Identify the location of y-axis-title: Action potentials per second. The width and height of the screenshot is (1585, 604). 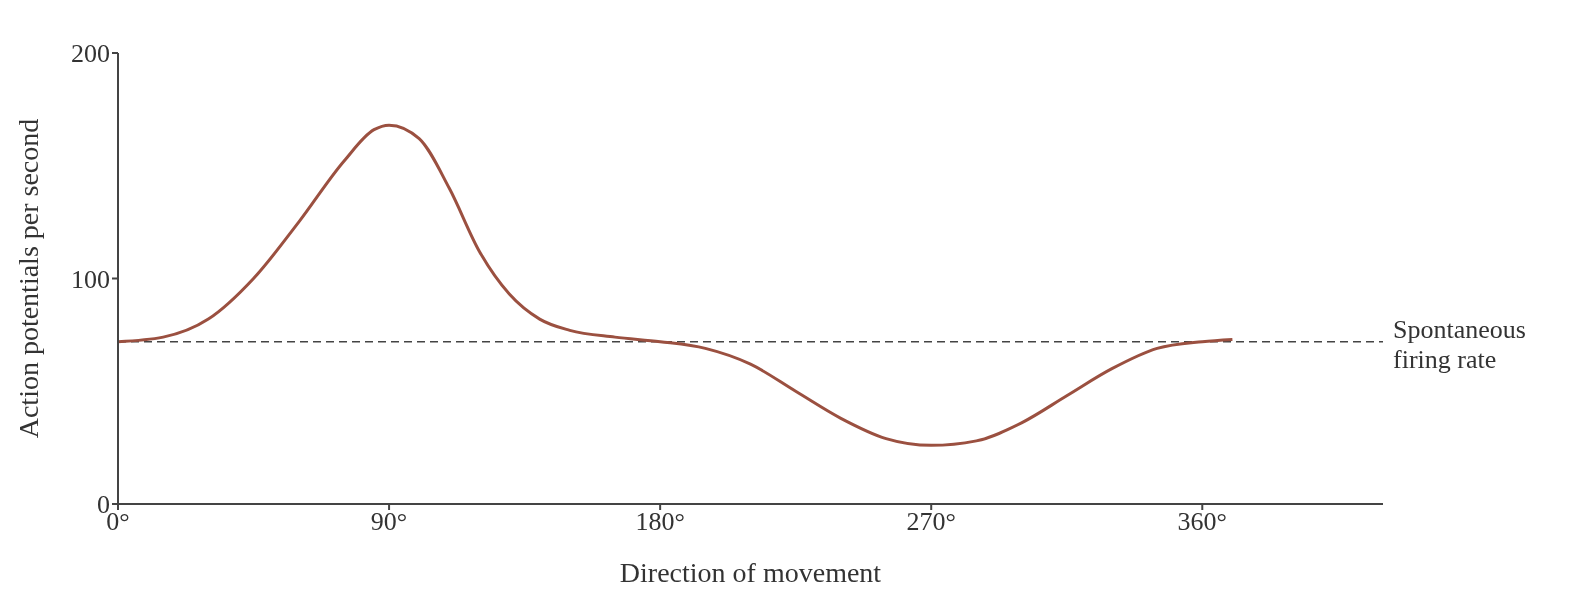
(28, 278).